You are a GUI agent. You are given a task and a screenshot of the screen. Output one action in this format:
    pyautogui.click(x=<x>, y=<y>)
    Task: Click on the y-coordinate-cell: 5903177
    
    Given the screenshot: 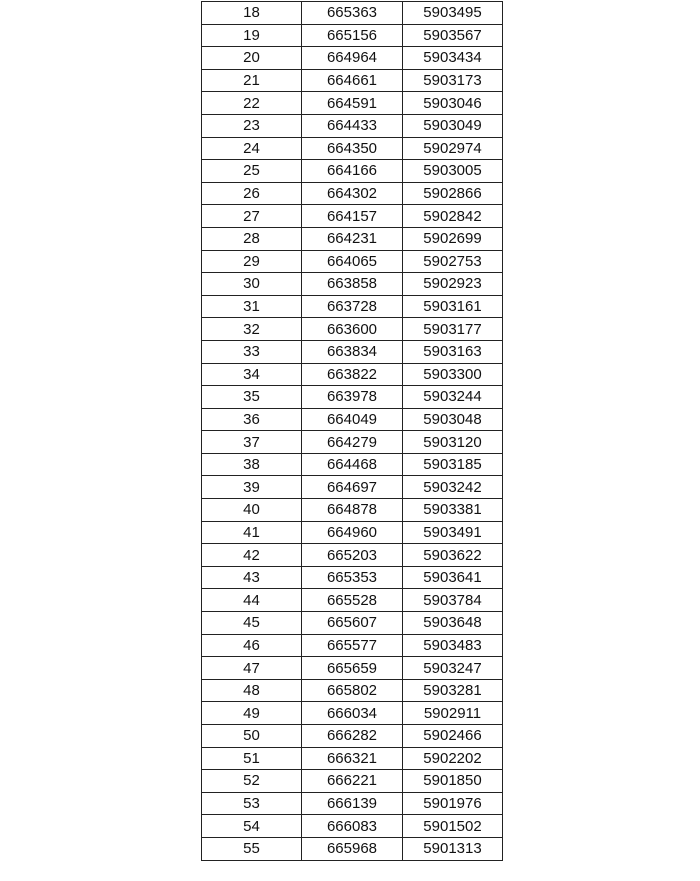 What is the action you would take?
    pyautogui.click(x=452, y=329)
    